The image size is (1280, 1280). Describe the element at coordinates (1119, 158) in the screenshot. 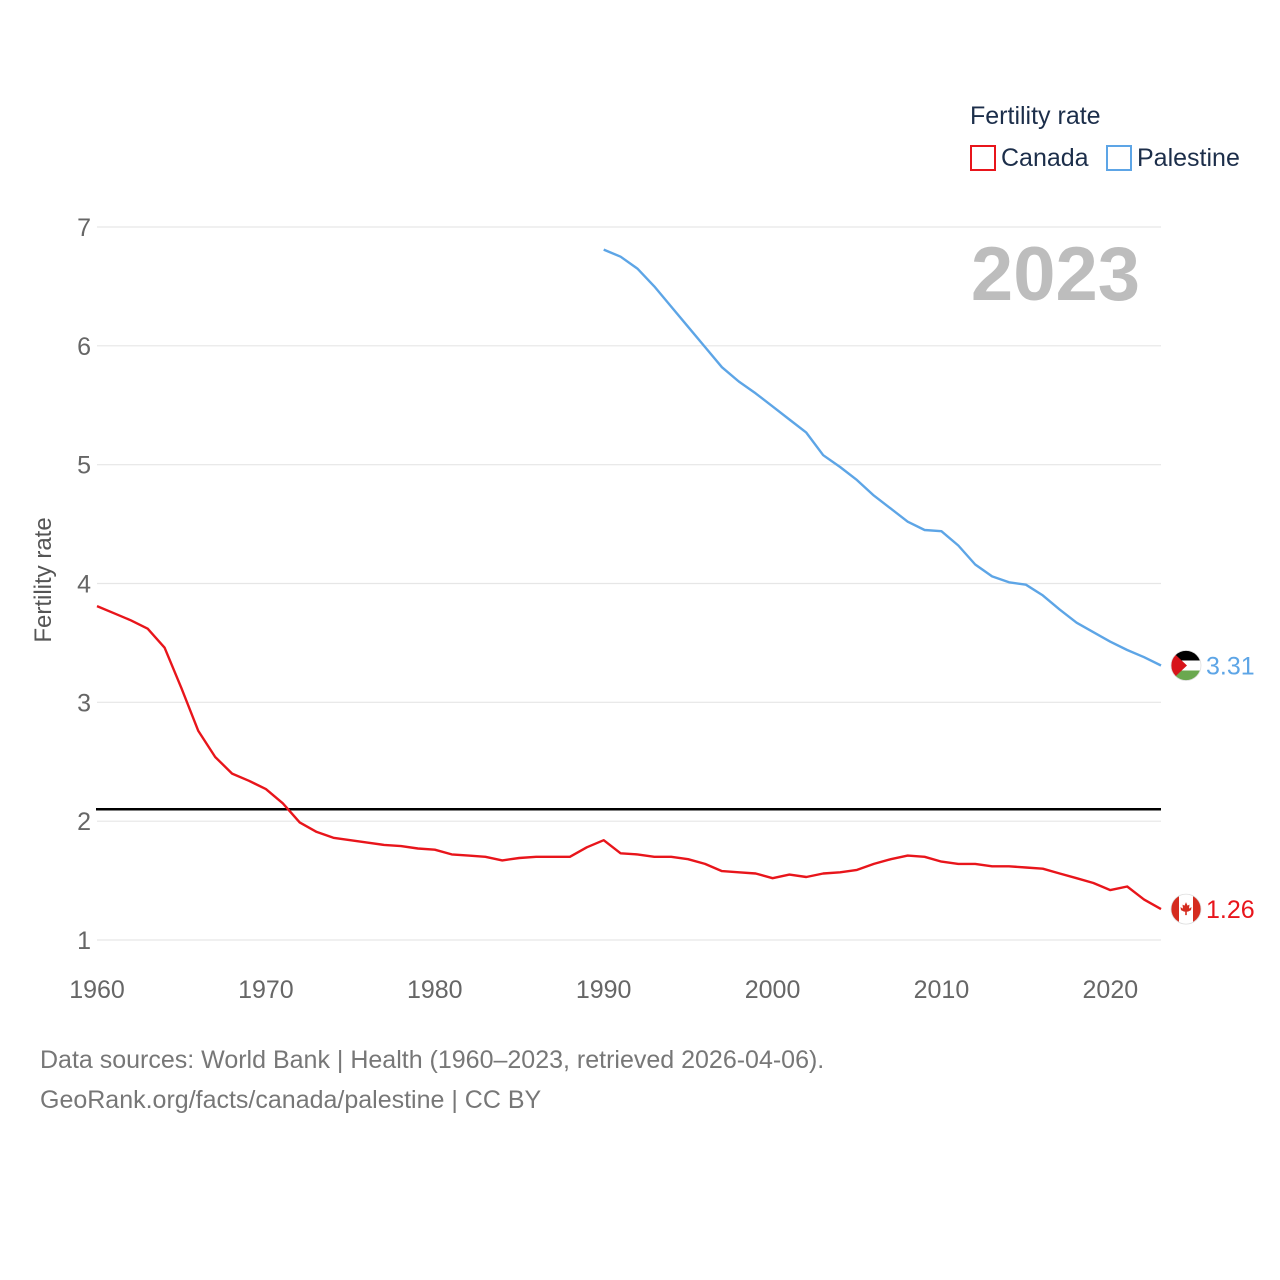

I see `legend-swatch-palestine` at that location.